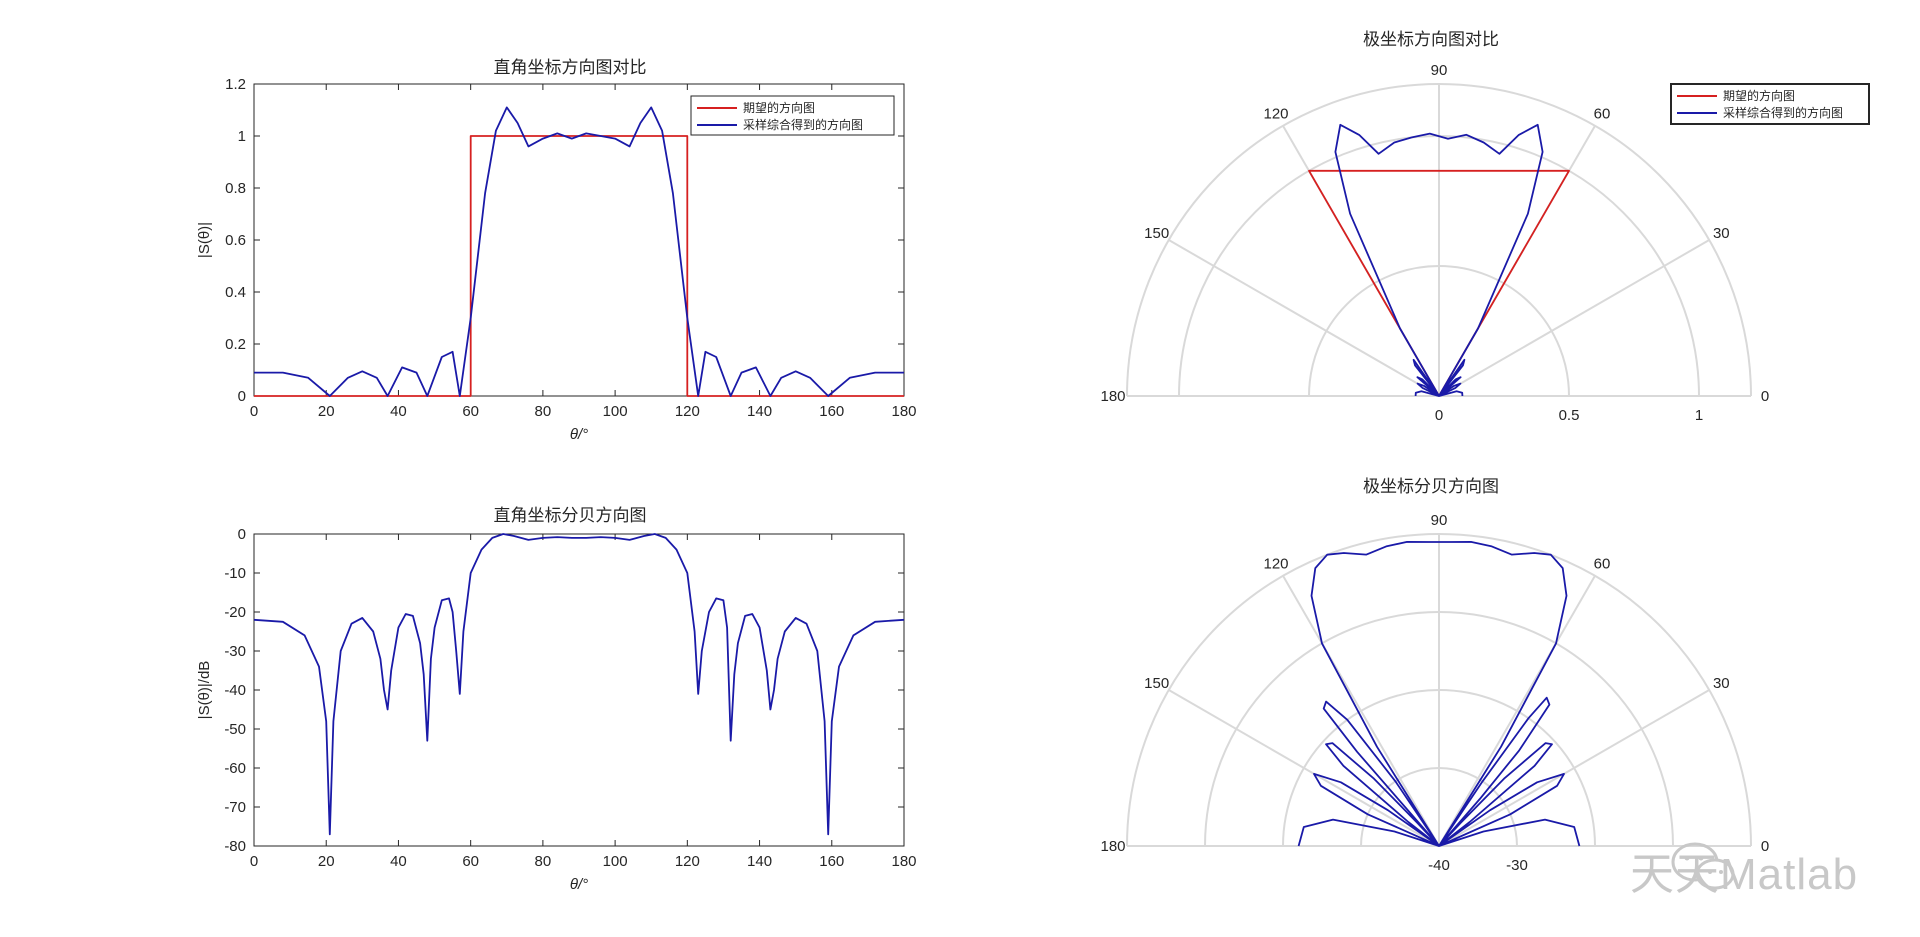 The height and width of the screenshot is (937, 1920). Describe the element at coordinates (235, 768) in the screenshot. I see `y-tick-label: -60` at that location.